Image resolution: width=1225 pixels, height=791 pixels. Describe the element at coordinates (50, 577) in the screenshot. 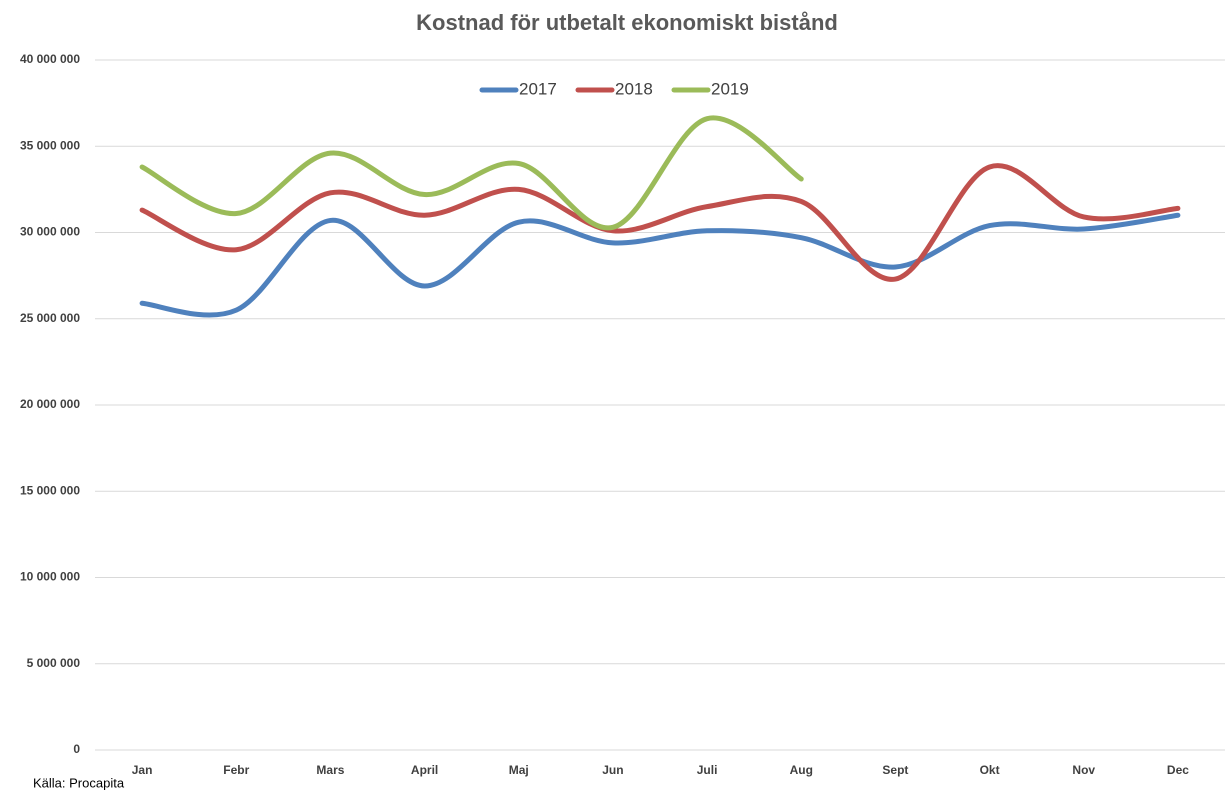

I see `y-tick-label: 10 000 000` at that location.